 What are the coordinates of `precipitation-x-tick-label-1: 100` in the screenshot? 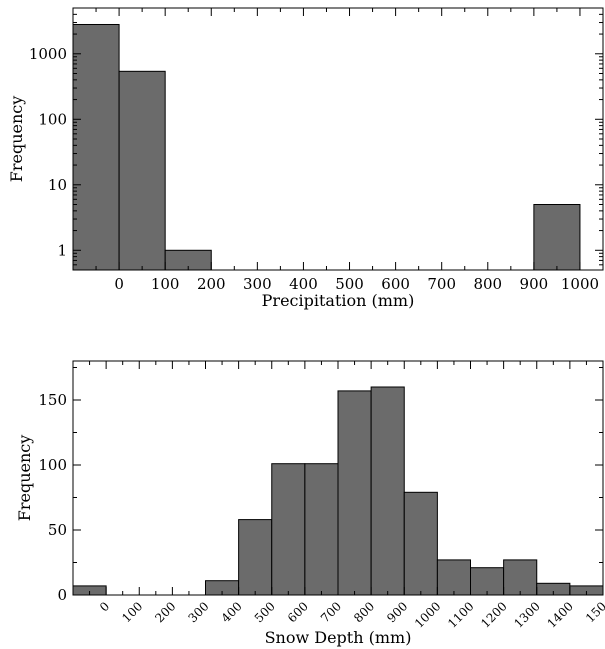 It's located at (165, 284).